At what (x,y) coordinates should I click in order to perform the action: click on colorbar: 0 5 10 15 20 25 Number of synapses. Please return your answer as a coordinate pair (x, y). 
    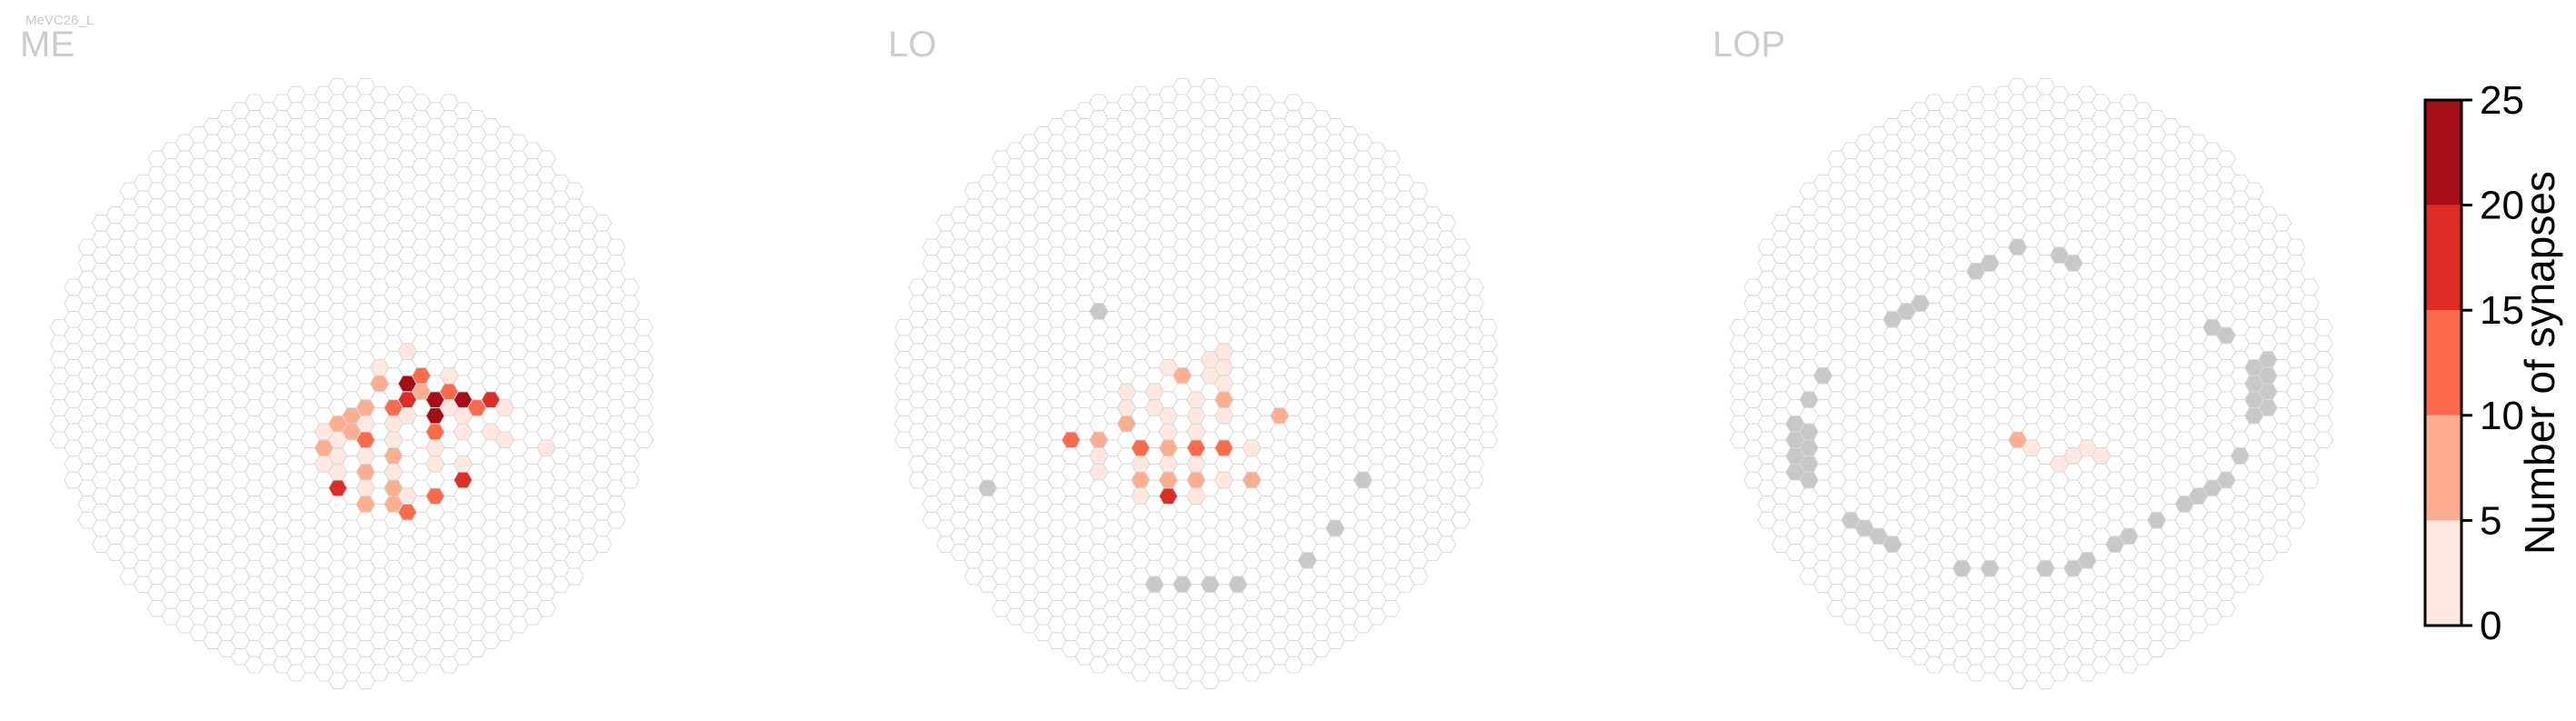
    Looking at the image, I should click on (2493, 363).